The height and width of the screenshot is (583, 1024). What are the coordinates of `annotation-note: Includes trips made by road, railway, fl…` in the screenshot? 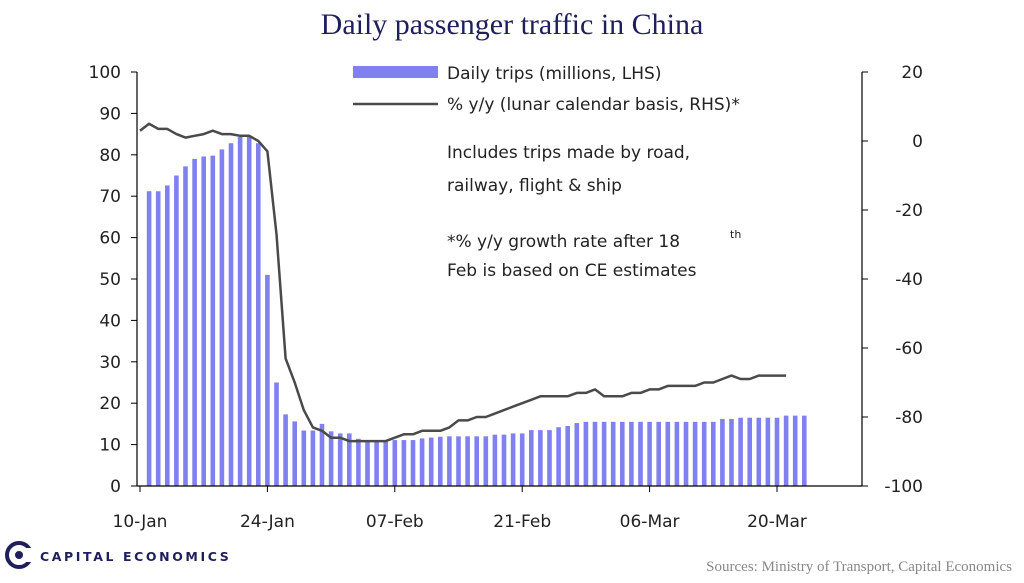 It's located at (594, 212).